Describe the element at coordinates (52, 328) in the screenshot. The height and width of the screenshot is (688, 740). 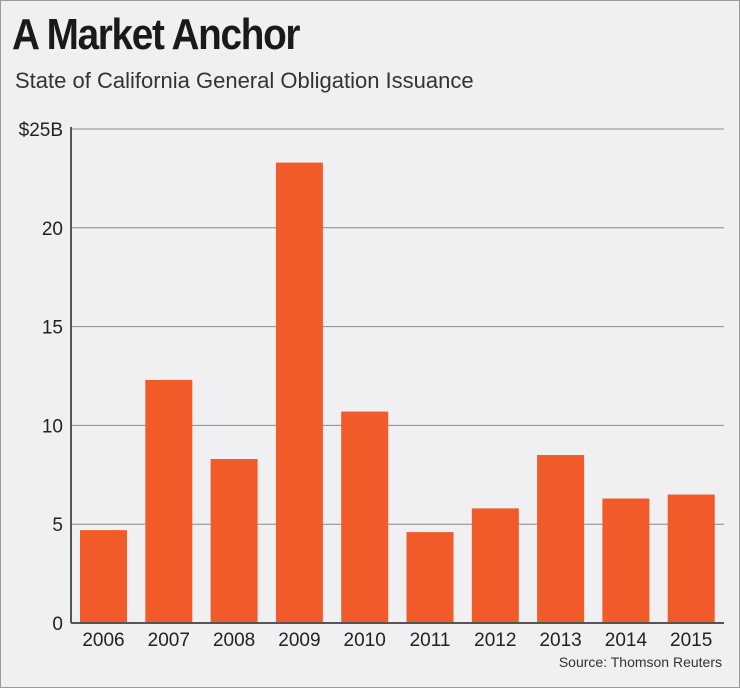
I see `y-tick-label: 15` at that location.